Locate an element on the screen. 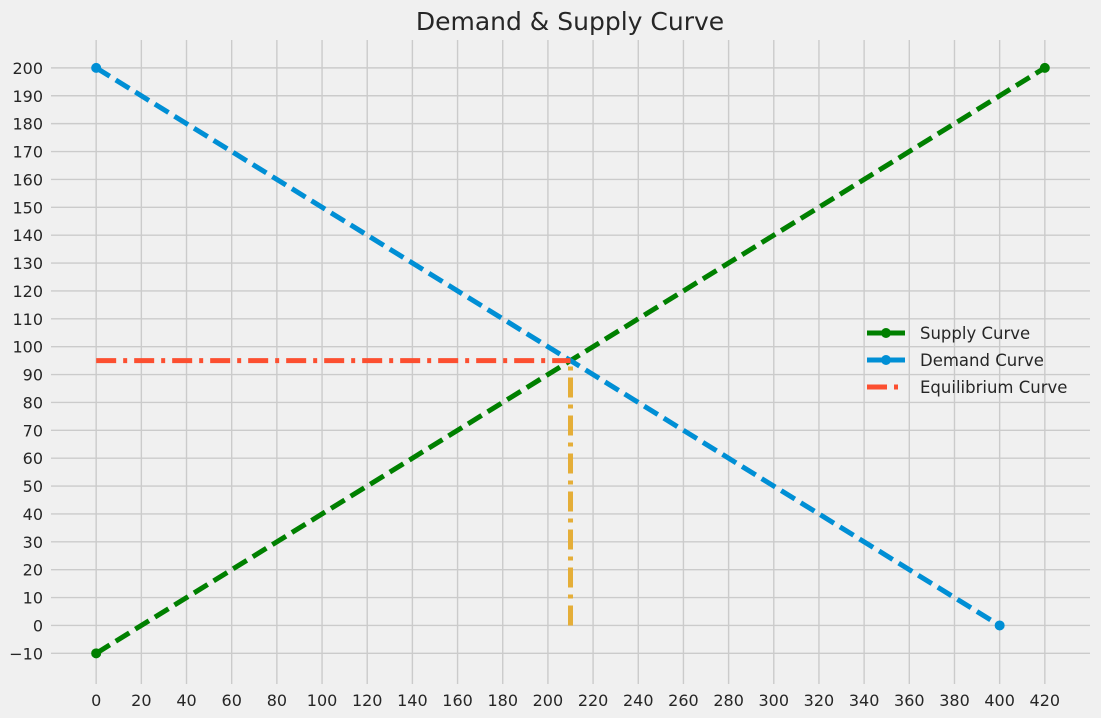 This screenshot has height=718, width=1101. x-tick-label: 300 is located at coordinates (774, 700).